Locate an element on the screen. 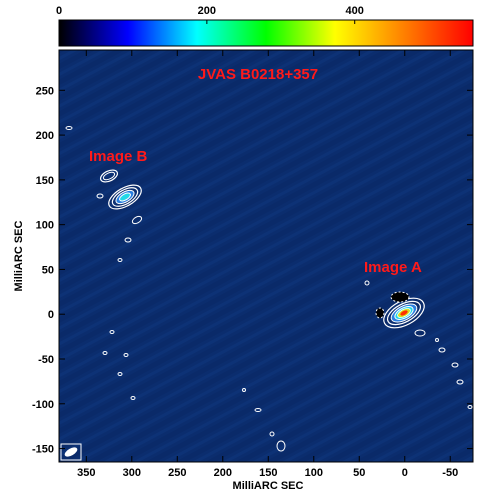  y-tick-label: 50 is located at coordinates (48, 270).